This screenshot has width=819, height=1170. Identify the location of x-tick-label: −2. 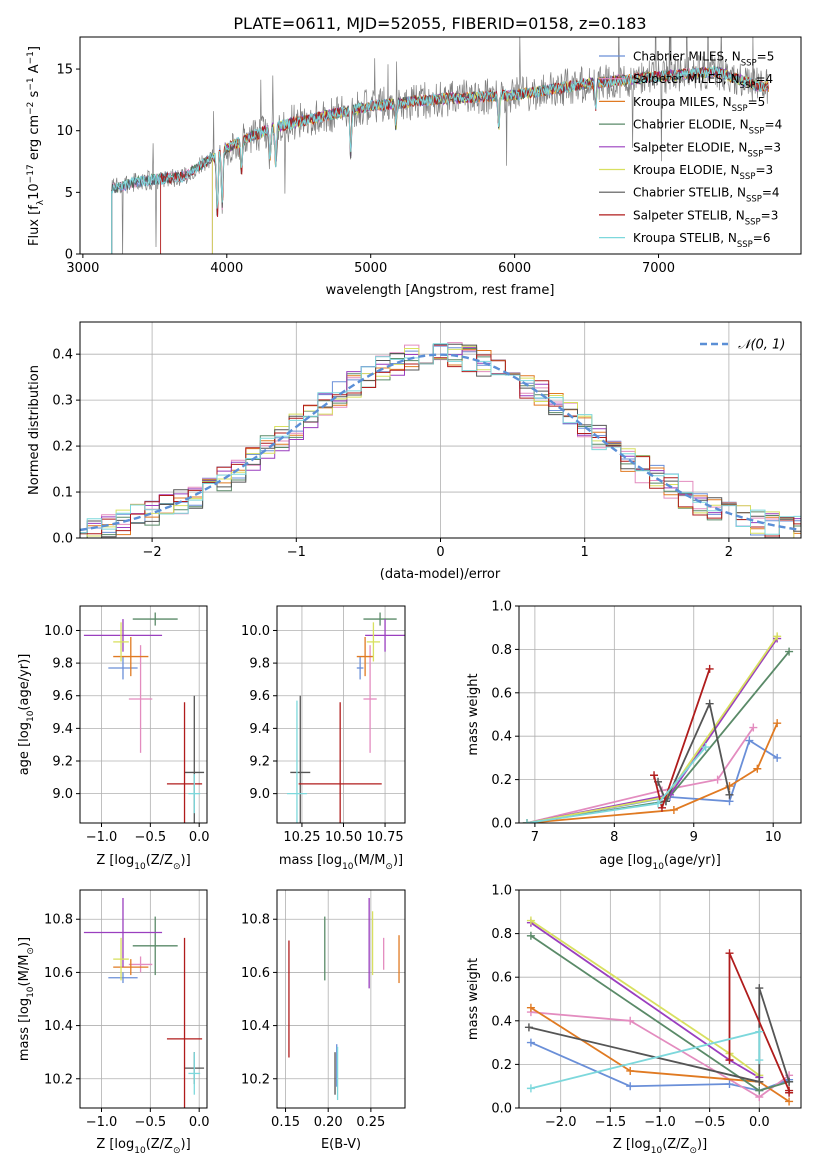
(152, 552).